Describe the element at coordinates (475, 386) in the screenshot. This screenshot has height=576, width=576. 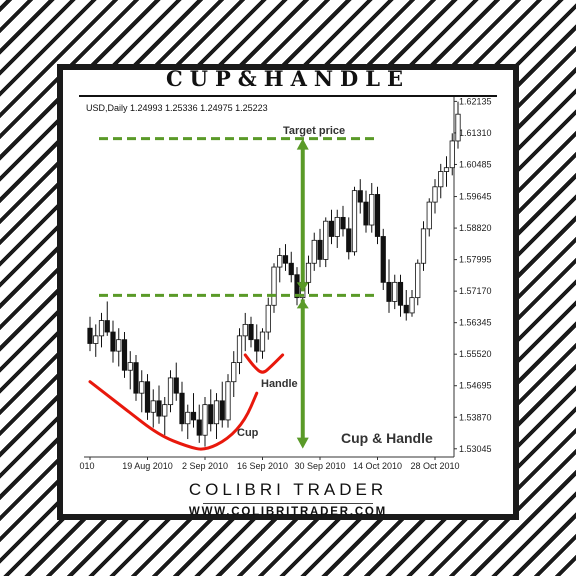
I see `y-tick-label: 1.54695` at that location.